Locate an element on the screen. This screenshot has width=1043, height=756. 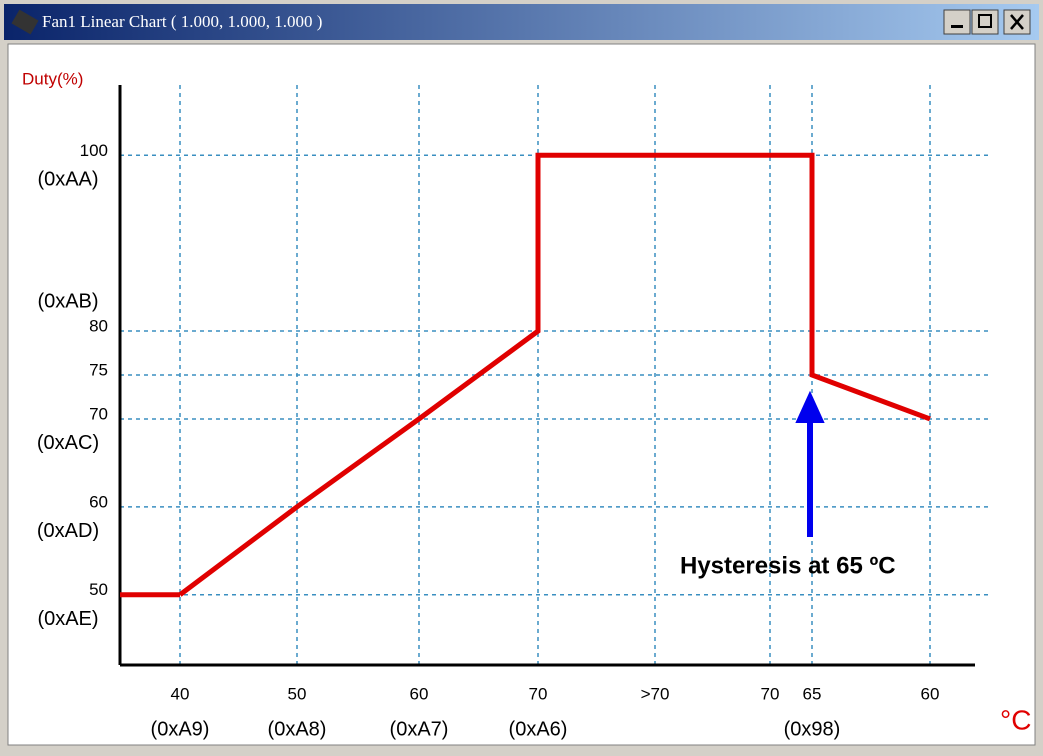
y-tick-code: (0xAD) is located at coordinates (68, 531).